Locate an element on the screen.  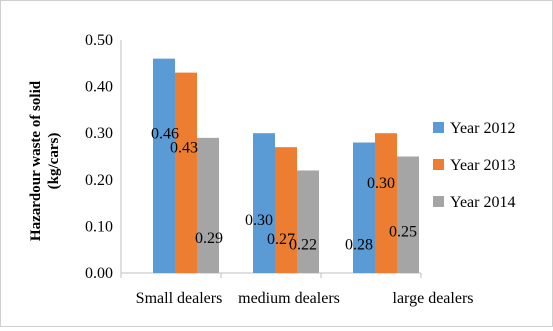
data-label: 0.43 is located at coordinates (184, 148).